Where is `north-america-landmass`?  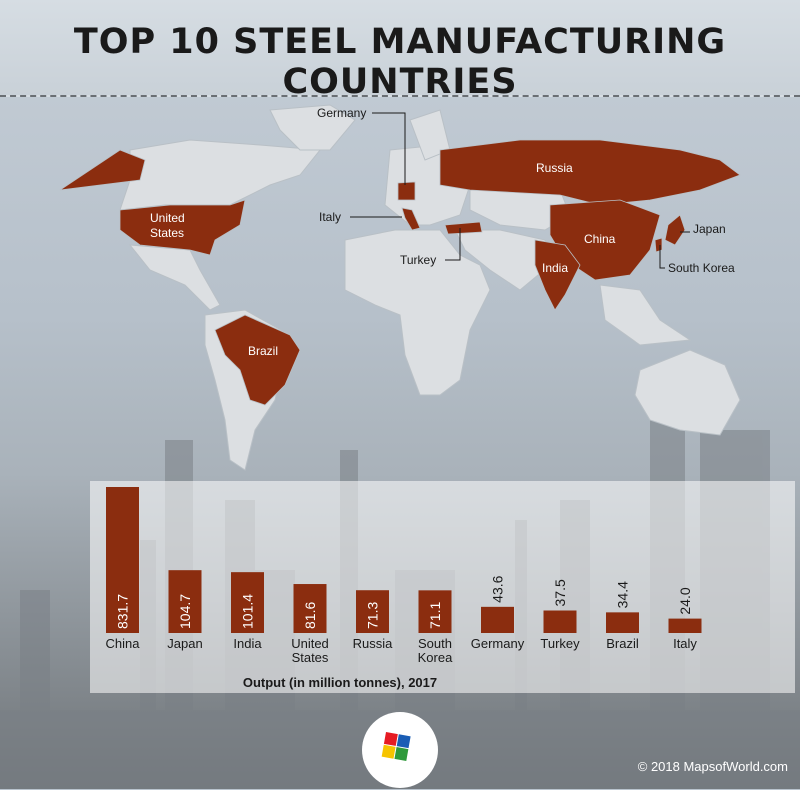 north-america-landmass is located at coordinates (220, 175).